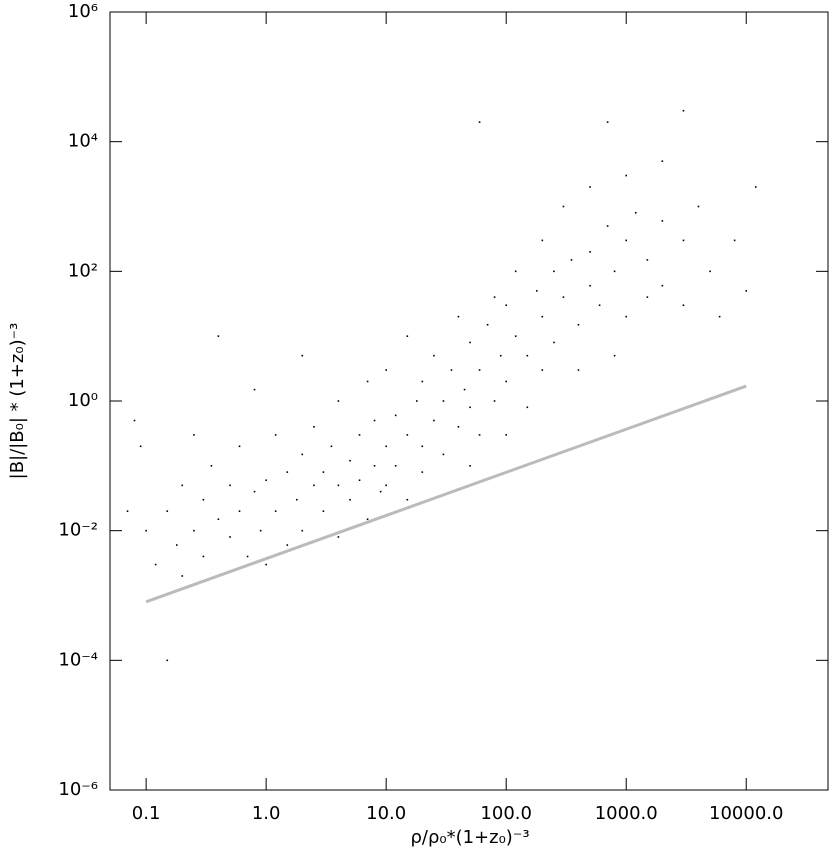 The image size is (830, 853). Describe the element at coordinates (83, 141) in the screenshot. I see `y-tick-label: 10⁴` at that location.